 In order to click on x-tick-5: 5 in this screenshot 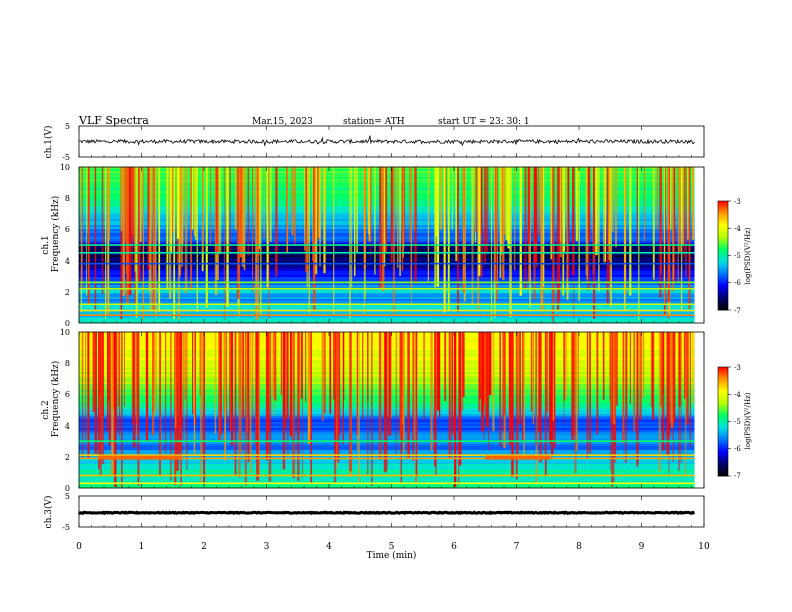, I will do `click(392, 547)`.